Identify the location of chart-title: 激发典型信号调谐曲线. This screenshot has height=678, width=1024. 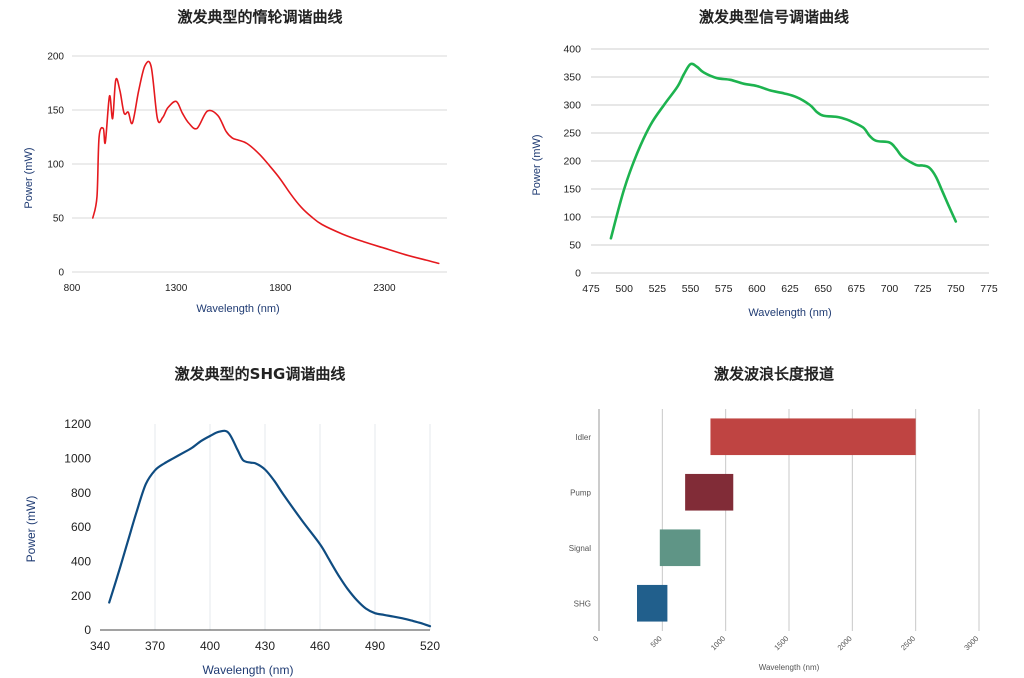
(774, 17).